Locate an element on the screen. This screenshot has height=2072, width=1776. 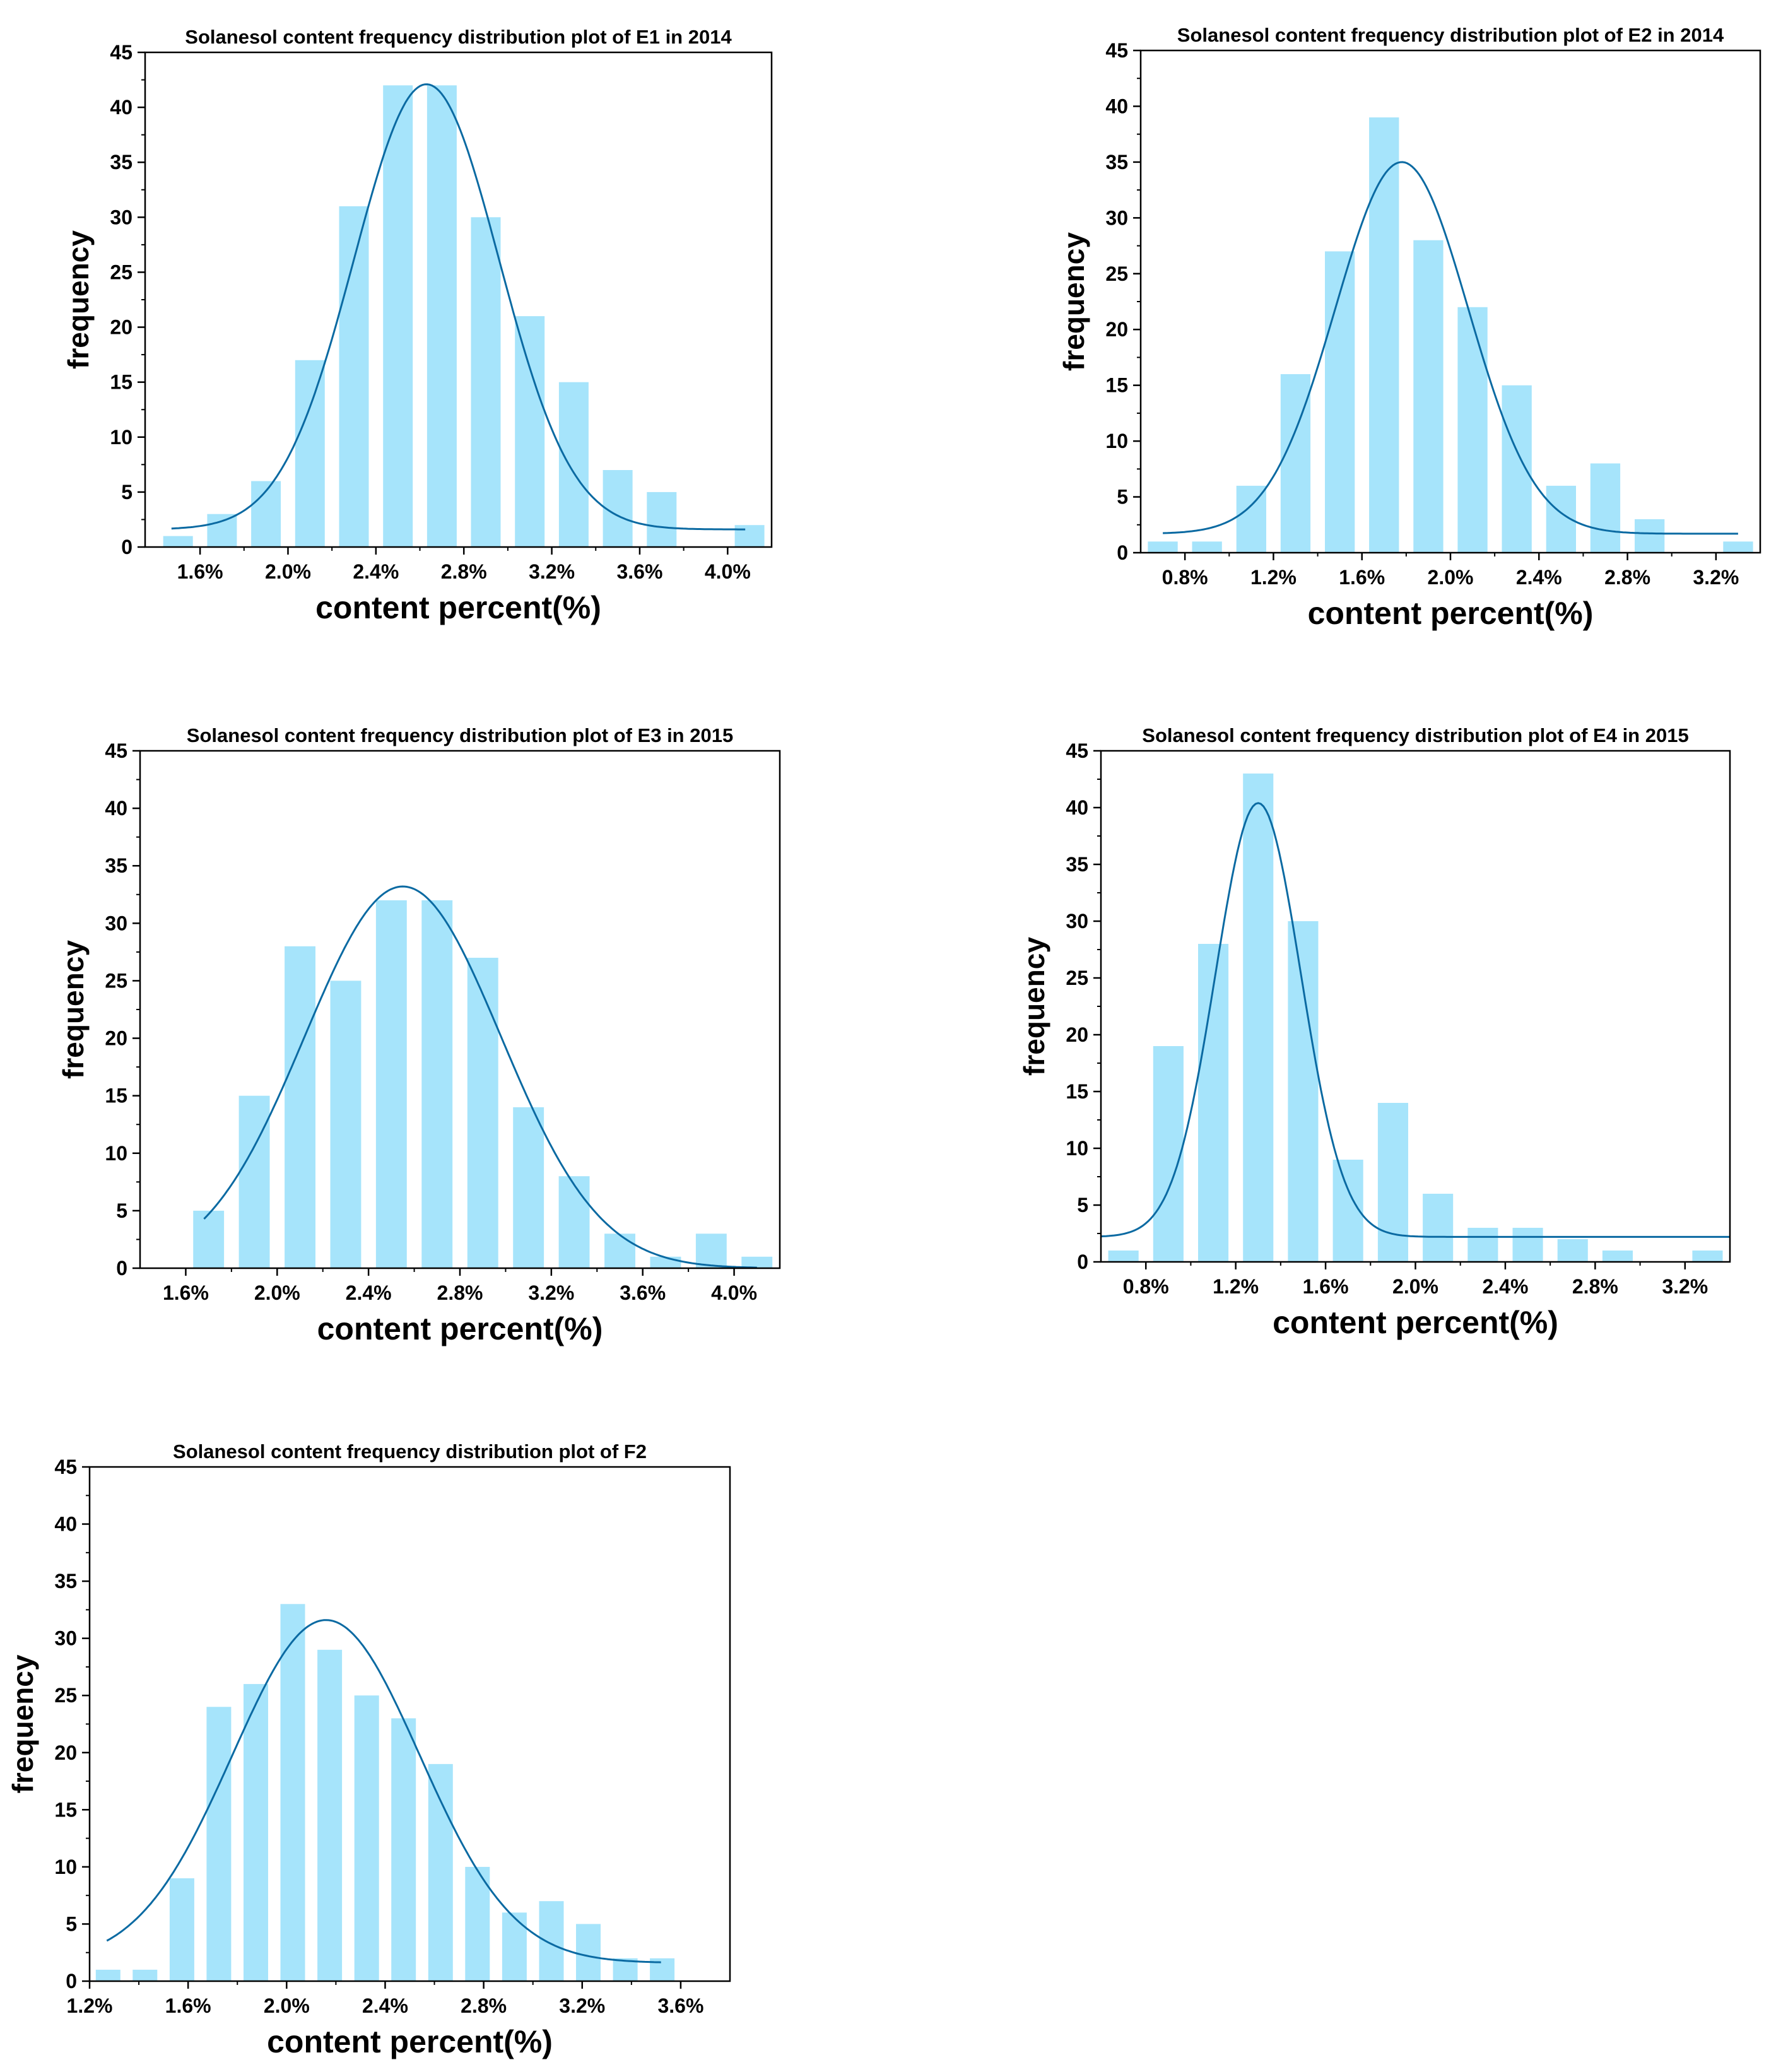
x-axis-label: content percent(%) is located at coordinates (460, 1328).